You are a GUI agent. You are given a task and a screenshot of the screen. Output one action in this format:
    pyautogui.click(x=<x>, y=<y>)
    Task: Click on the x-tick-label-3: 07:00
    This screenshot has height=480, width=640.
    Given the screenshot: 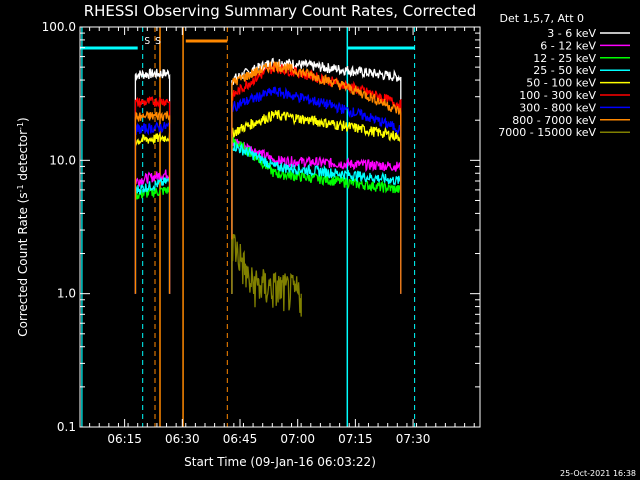 What is the action you would take?
    pyautogui.click(x=297, y=439)
    